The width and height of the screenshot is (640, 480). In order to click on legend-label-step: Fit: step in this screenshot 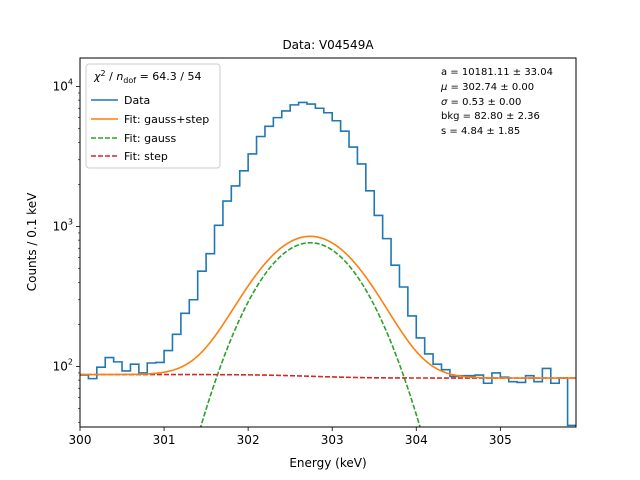, I will do `click(146, 156)`.